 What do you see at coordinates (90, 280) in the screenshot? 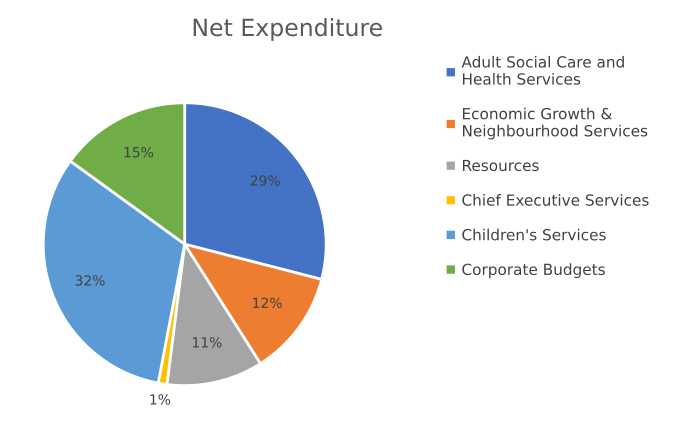
I see `data-label: 32%` at bounding box center [90, 280].